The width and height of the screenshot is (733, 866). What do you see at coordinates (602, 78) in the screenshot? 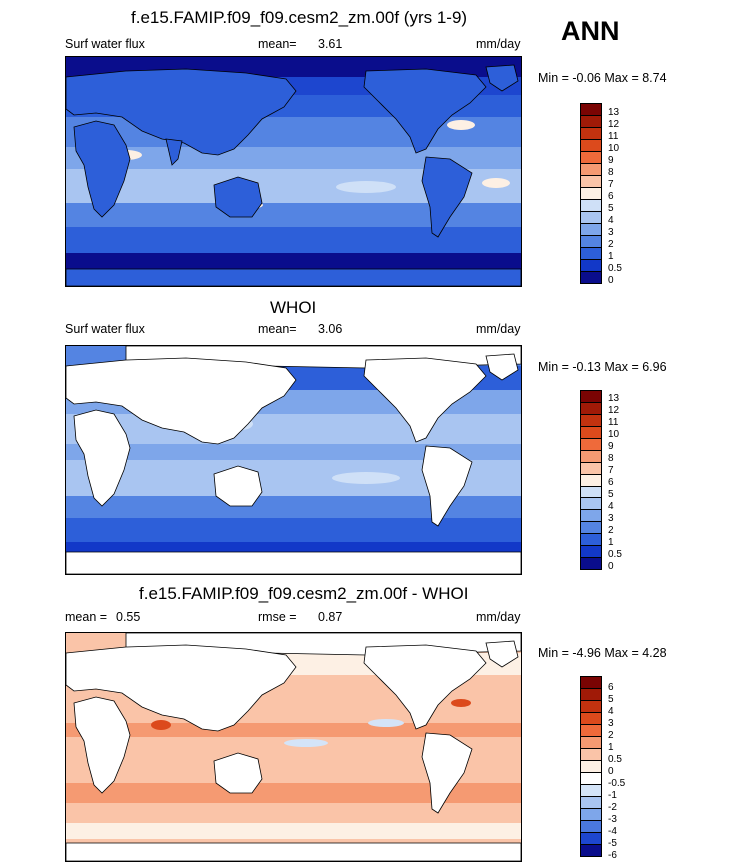
I see `panel-1-minmax: Min = -0.06 Max = 8.74` at bounding box center [602, 78].